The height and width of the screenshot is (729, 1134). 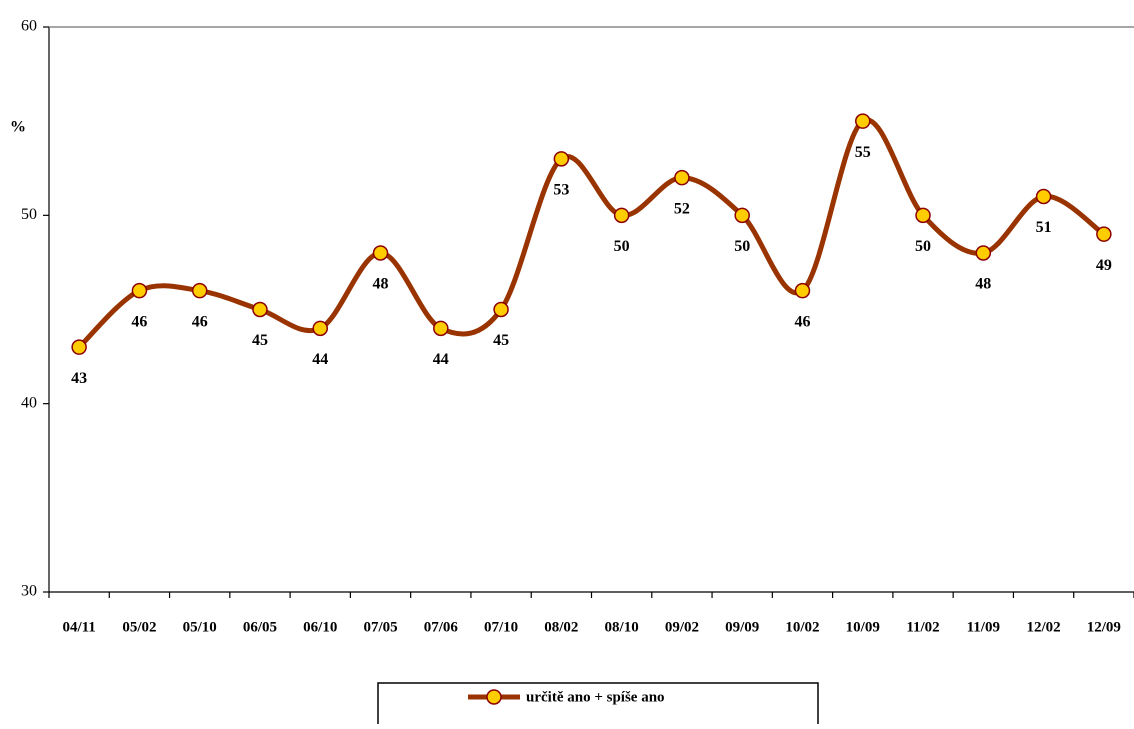 I want to click on data-label: 43, so click(x=79, y=378).